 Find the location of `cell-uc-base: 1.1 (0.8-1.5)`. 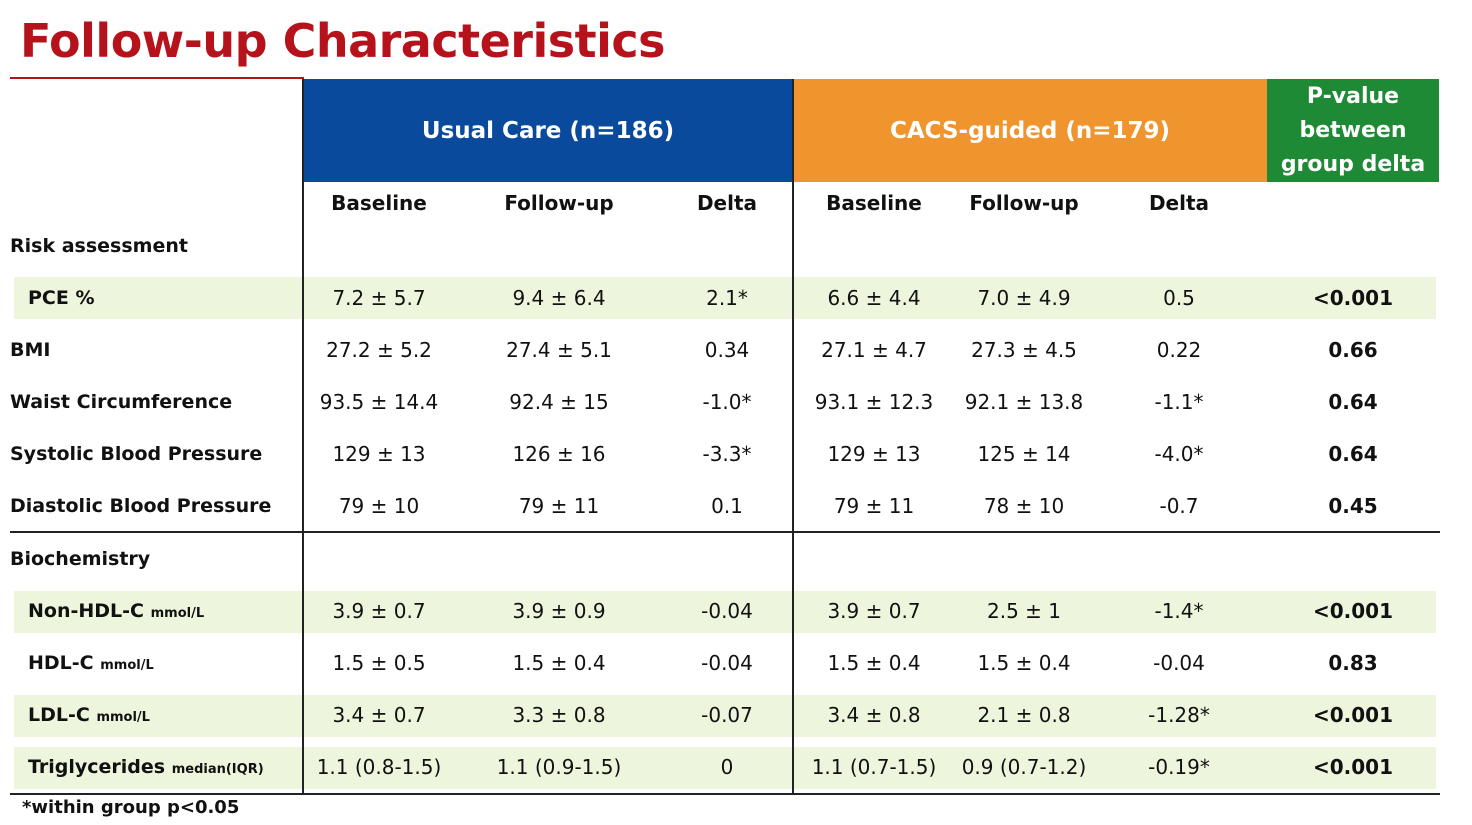

cell-uc-base: 1.1 (0.8-1.5) is located at coordinates (379, 767).